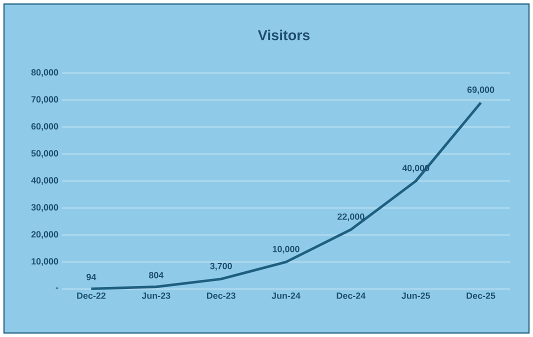 This screenshot has height=337, width=533. I want to click on data-label: 804, so click(156, 275).